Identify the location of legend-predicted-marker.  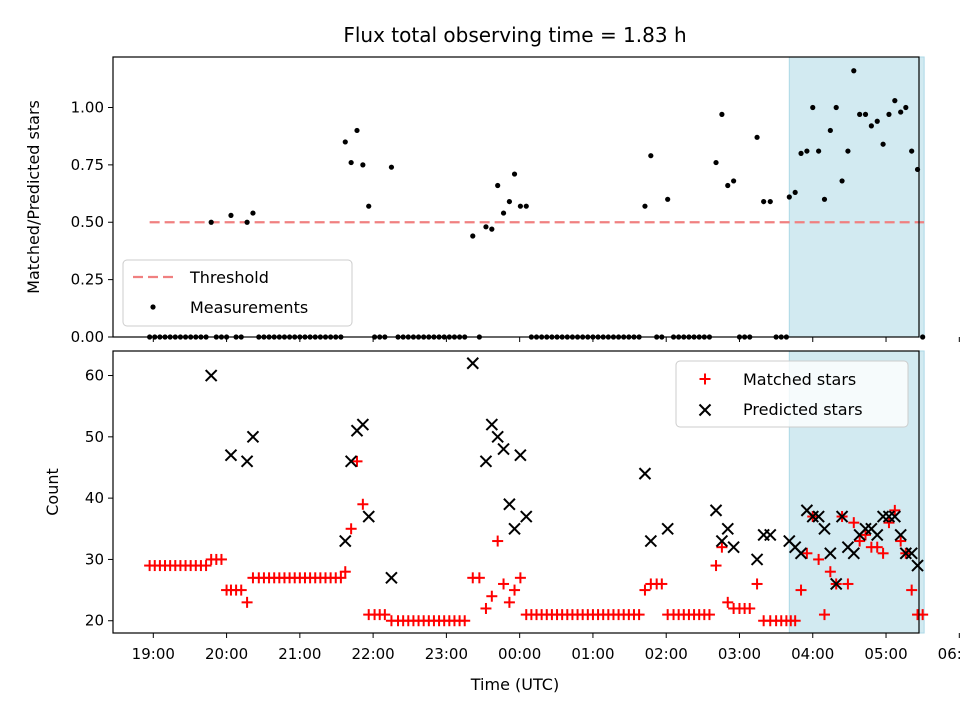
(705, 410).